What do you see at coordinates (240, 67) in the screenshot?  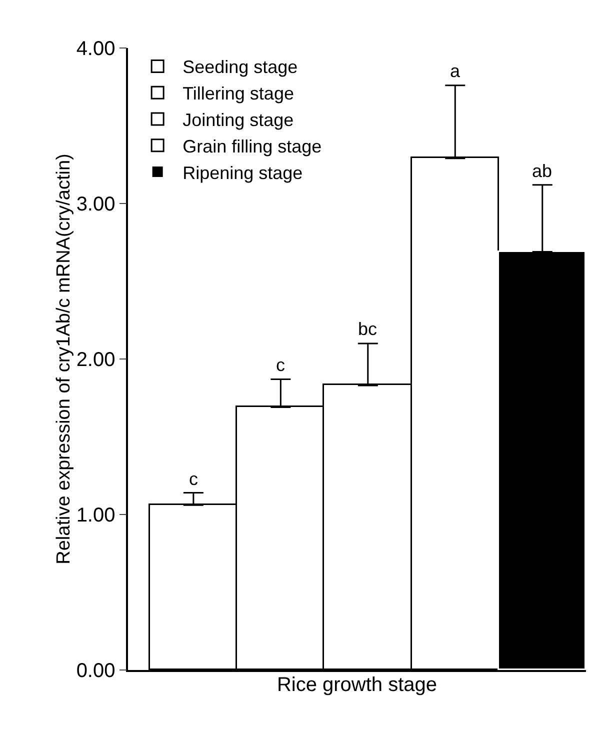 I see `legend-label: Seeding stage` at bounding box center [240, 67].